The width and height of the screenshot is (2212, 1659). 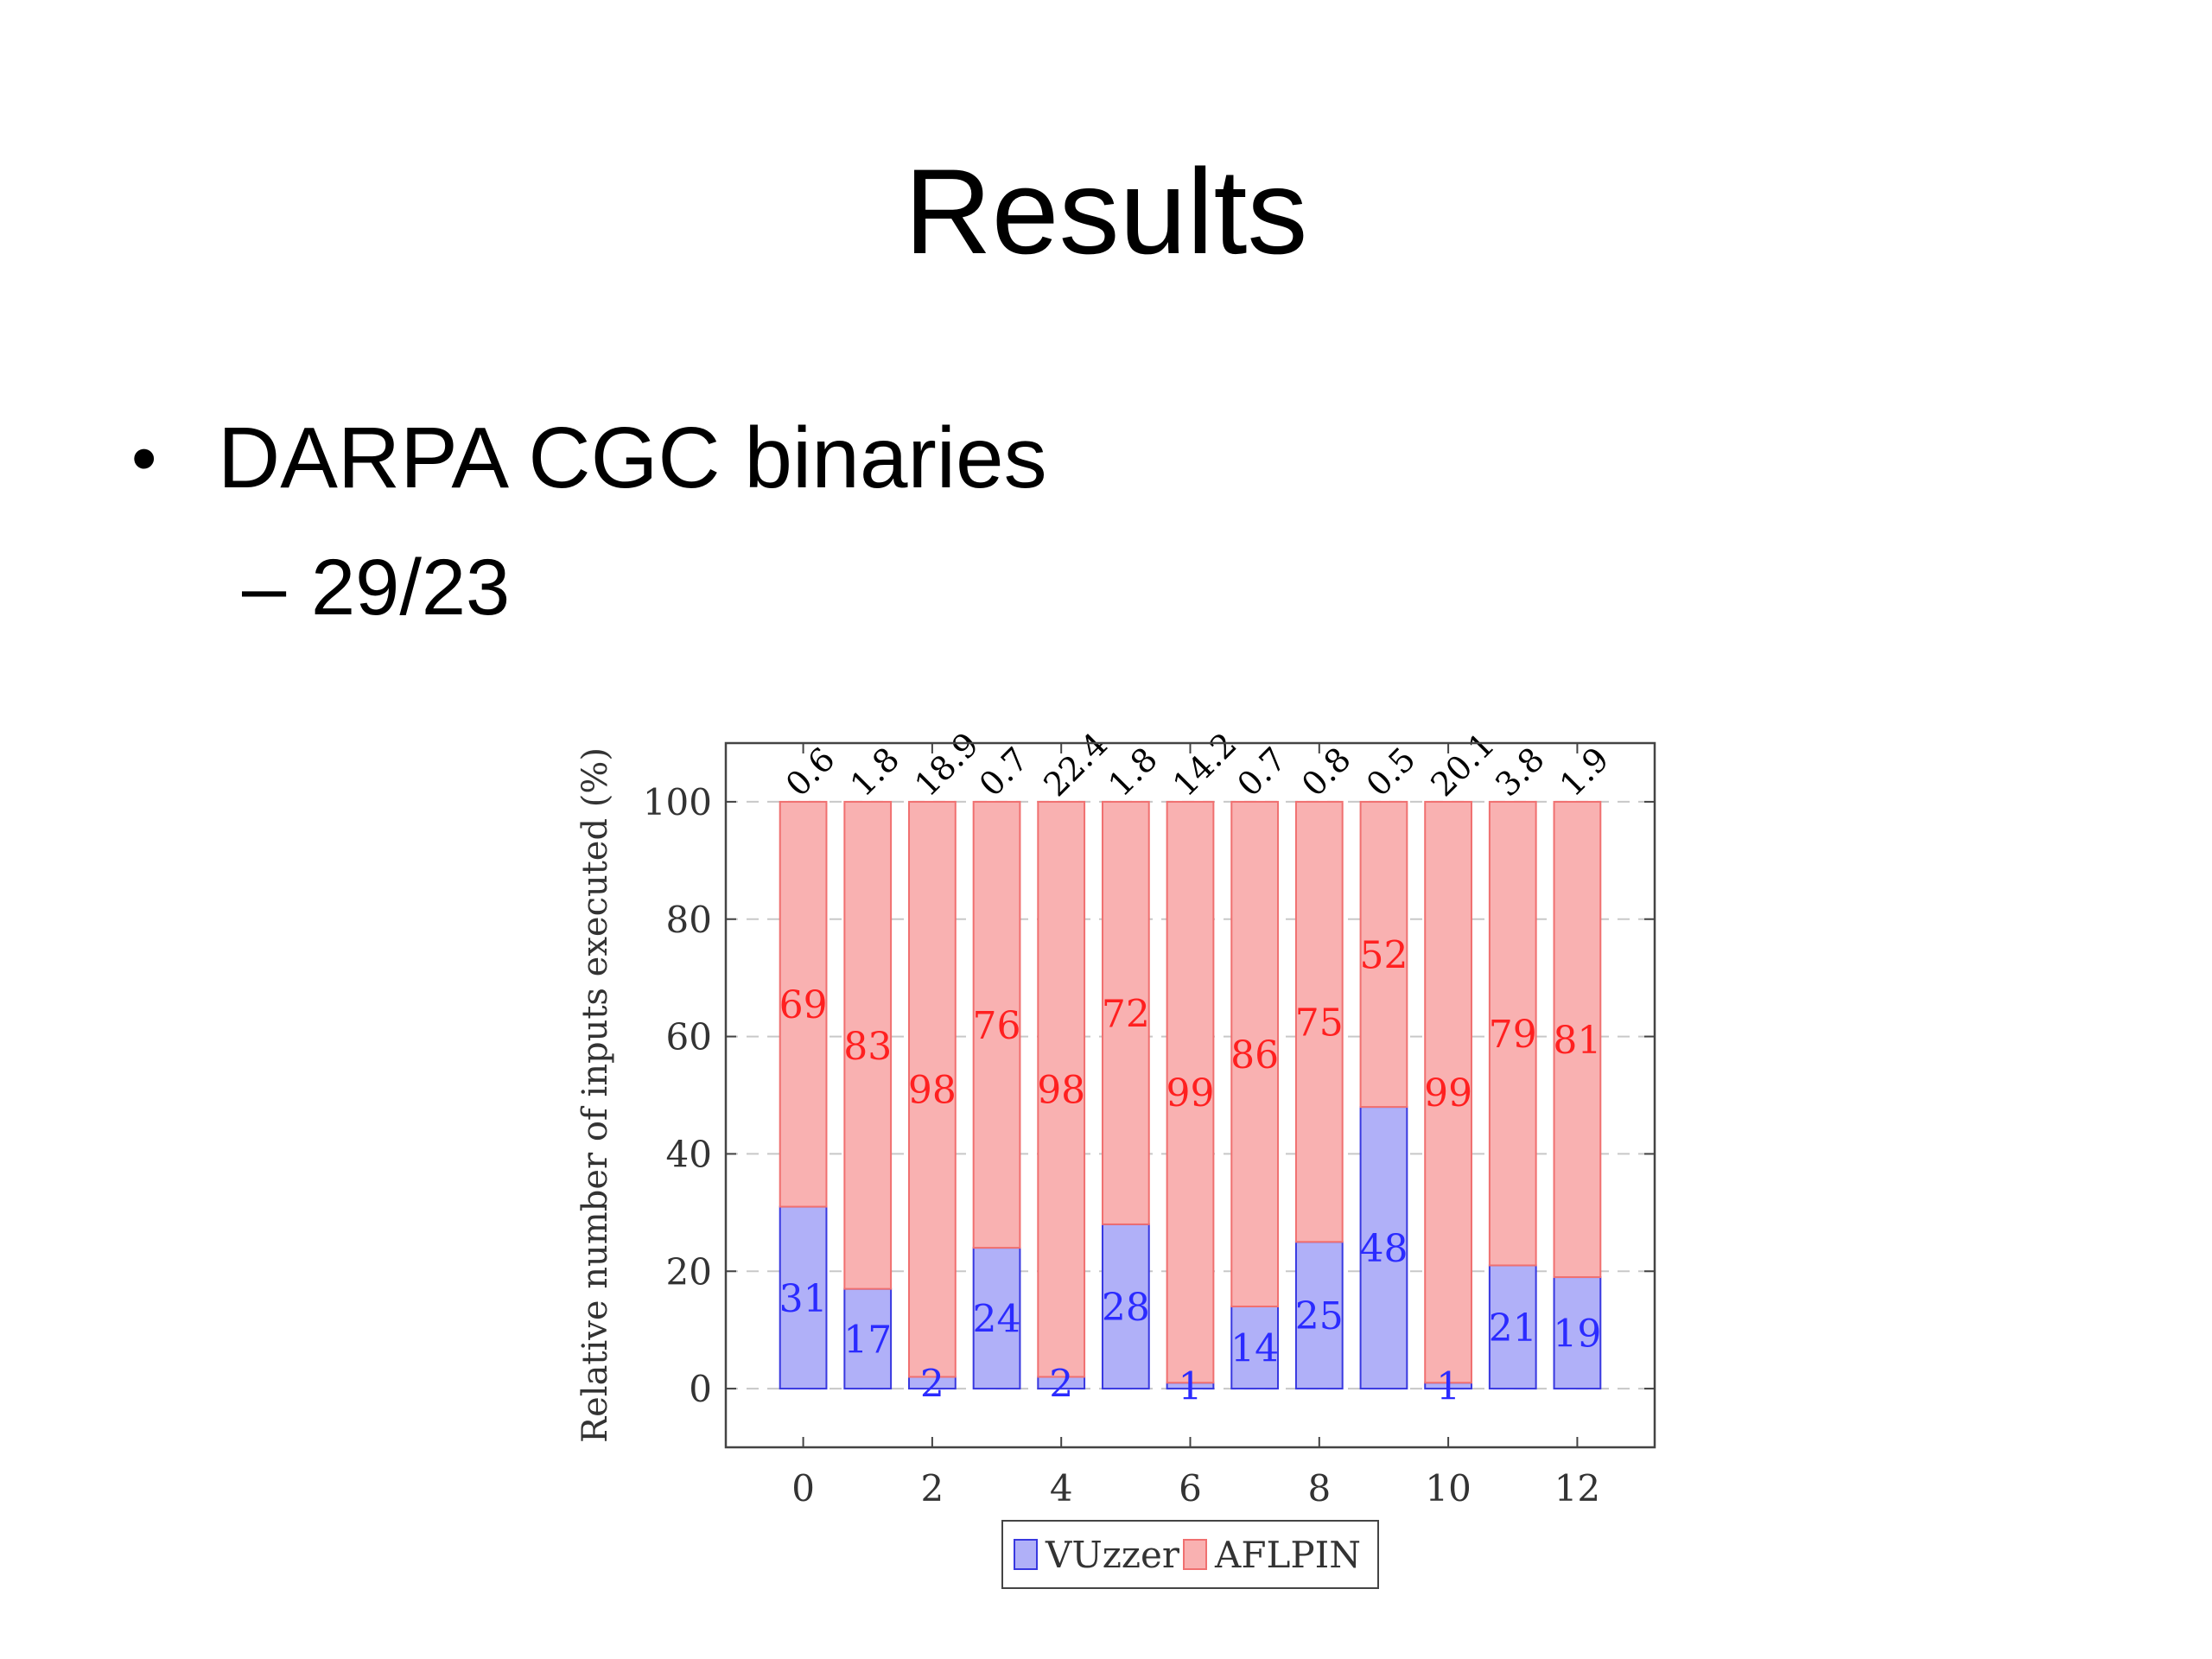 What do you see at coordinates (595, 1095) in the screenshot?
I see `y-axis-title: Relative number of inputs executed (%)` at bounding box center [595, 1095].